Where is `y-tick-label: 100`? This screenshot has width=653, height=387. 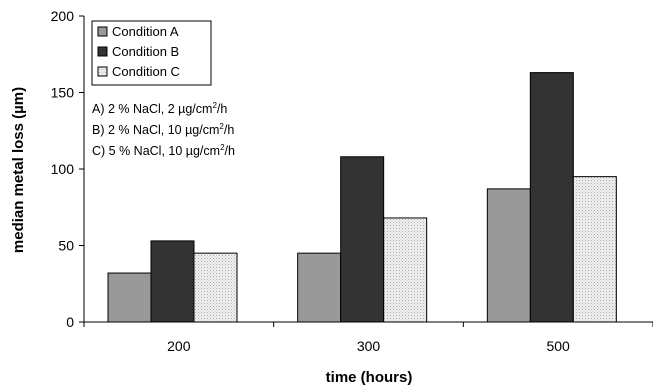
y-tick-label: 100 is located at coordinates (63, 169).